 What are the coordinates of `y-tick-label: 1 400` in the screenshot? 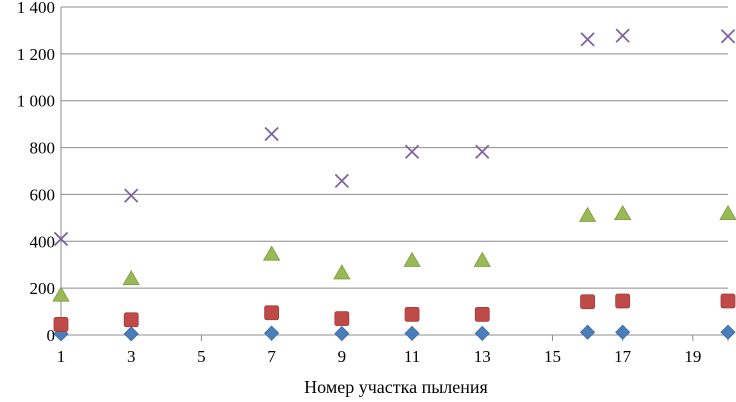 It's located at (36, 8).